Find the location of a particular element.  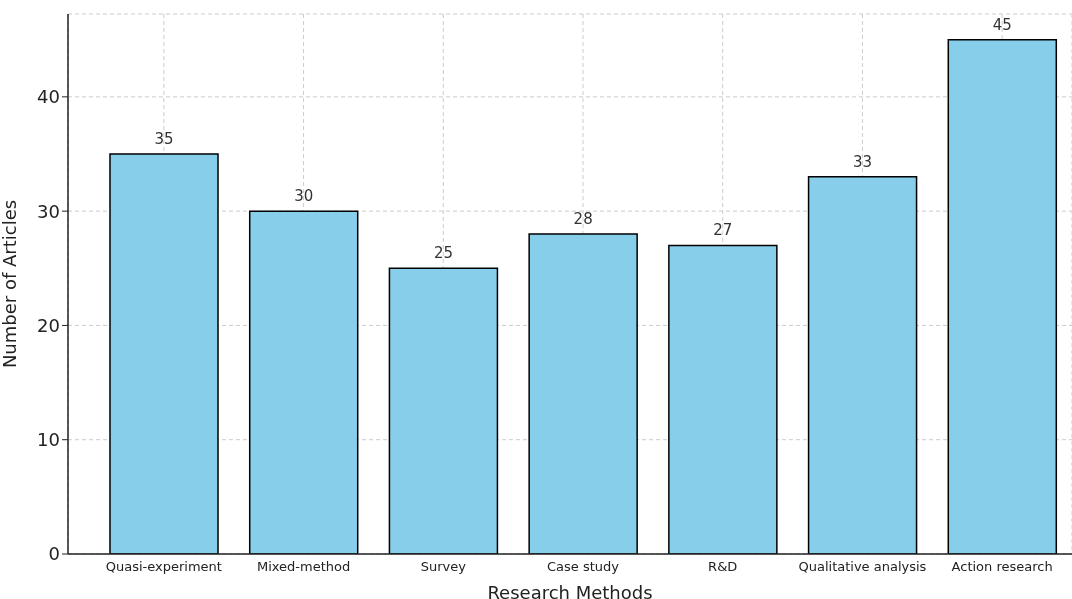

data-label: 30 is located at coordinates (304, 196).